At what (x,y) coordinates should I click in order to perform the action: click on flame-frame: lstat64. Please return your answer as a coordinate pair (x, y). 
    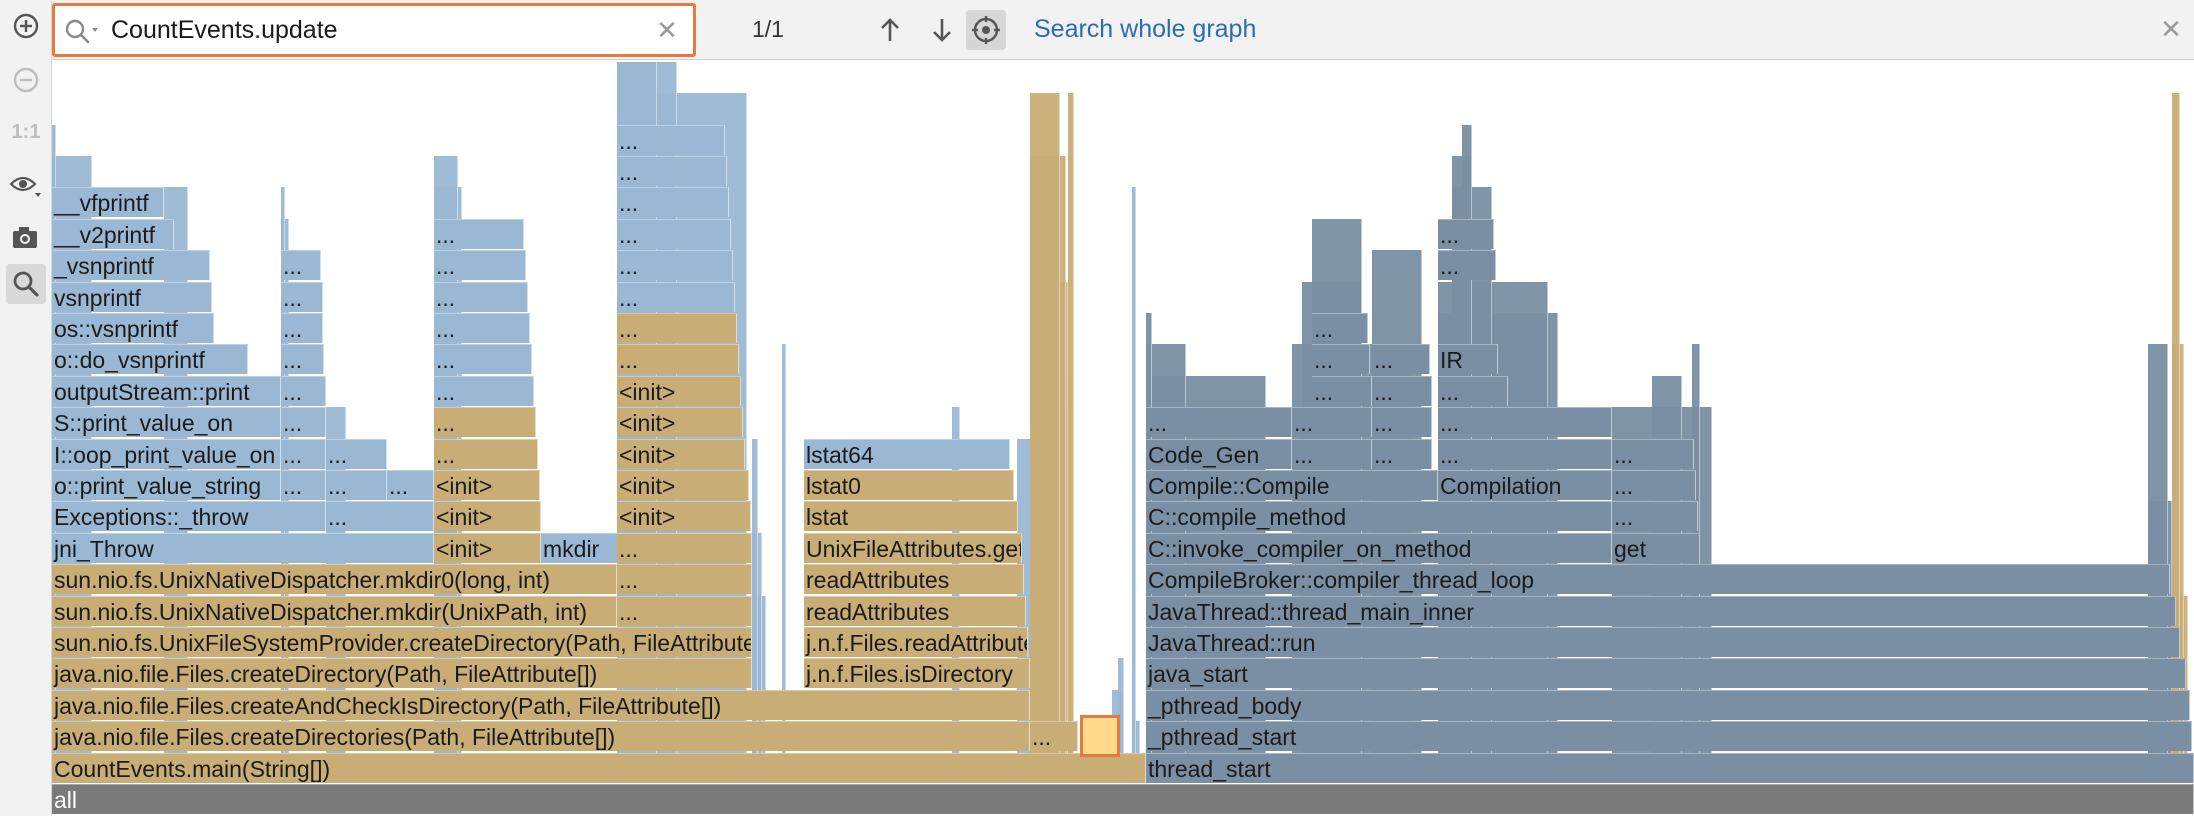
    Looking at the image, I should click on (907, 453).